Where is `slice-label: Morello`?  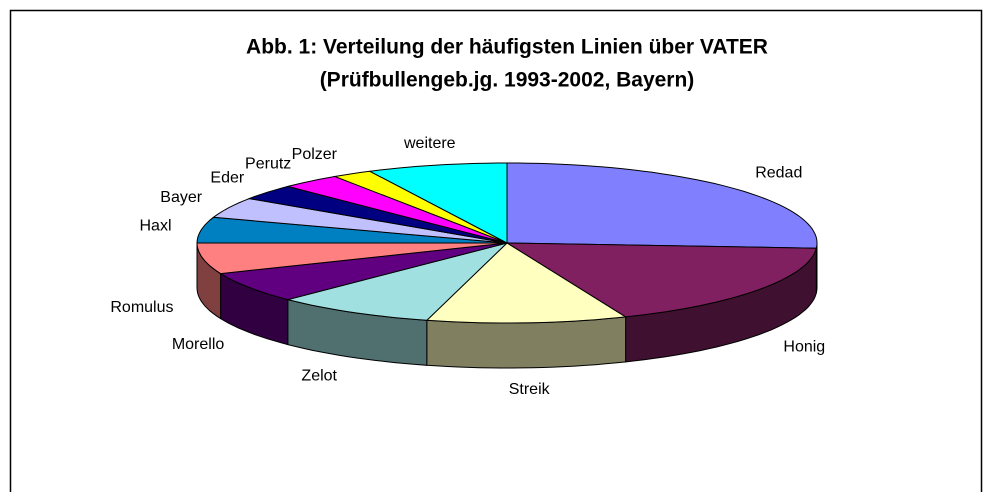 slice-label: Morello is located at coordinates (198, 344).